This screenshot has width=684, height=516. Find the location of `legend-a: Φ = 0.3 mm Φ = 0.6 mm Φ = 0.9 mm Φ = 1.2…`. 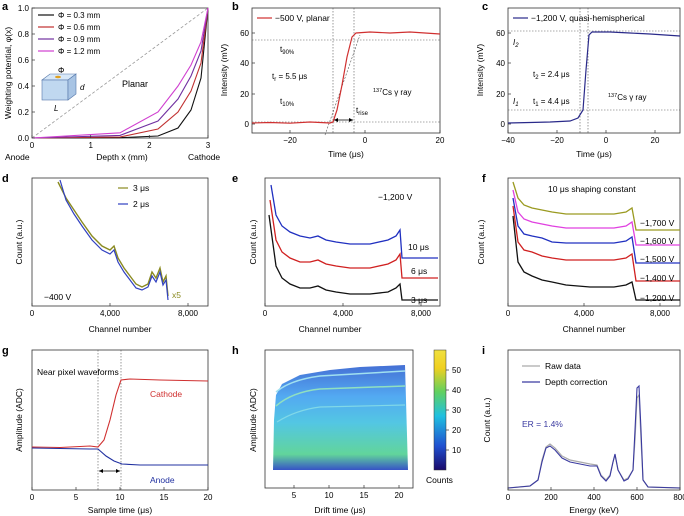

legend-a: Φ = 0.3 mm Φ = 0.6 mm Φ = 0.9 mm Φ = 1.2… is located at coordinates (69, 33).